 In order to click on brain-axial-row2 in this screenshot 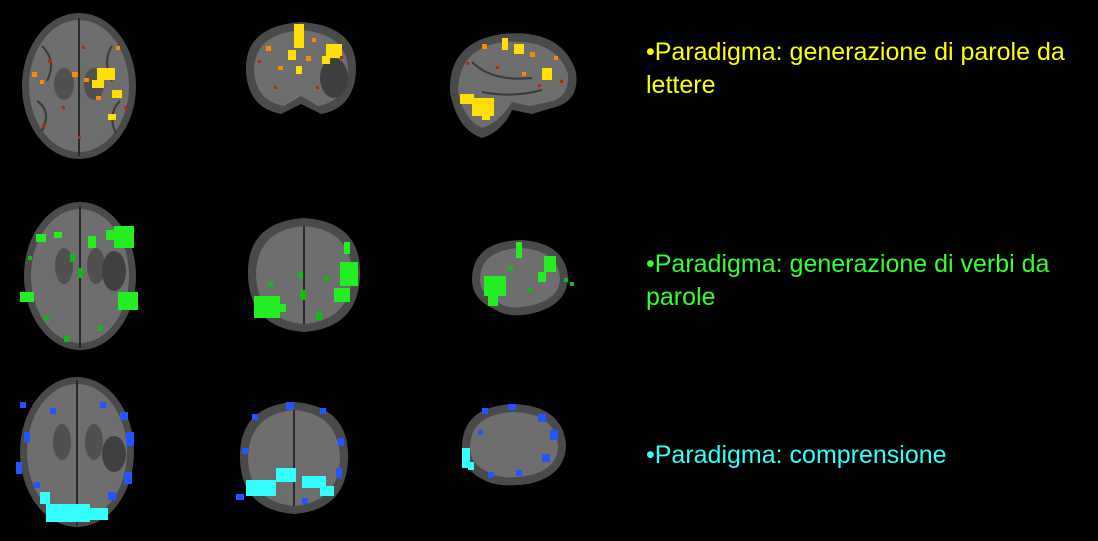, I will do `click(79, 276)`.